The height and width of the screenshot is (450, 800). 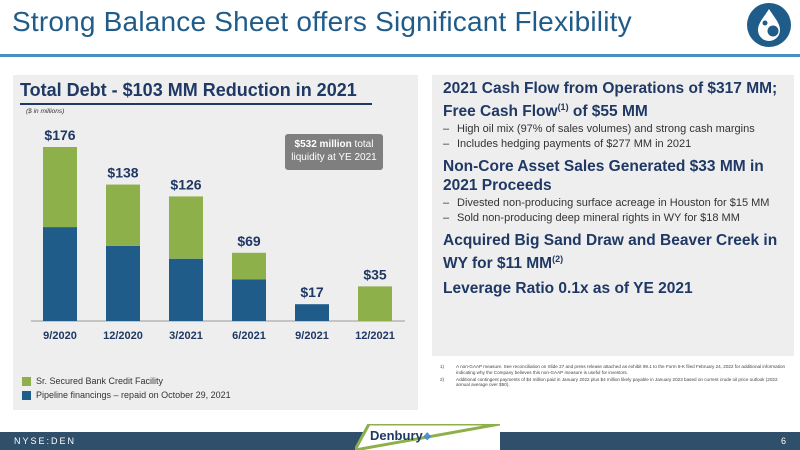 What do you see at coordinates (249, 241) in the screenshot?
I see `data-label-total: $69` at bounding box center [249, 241].